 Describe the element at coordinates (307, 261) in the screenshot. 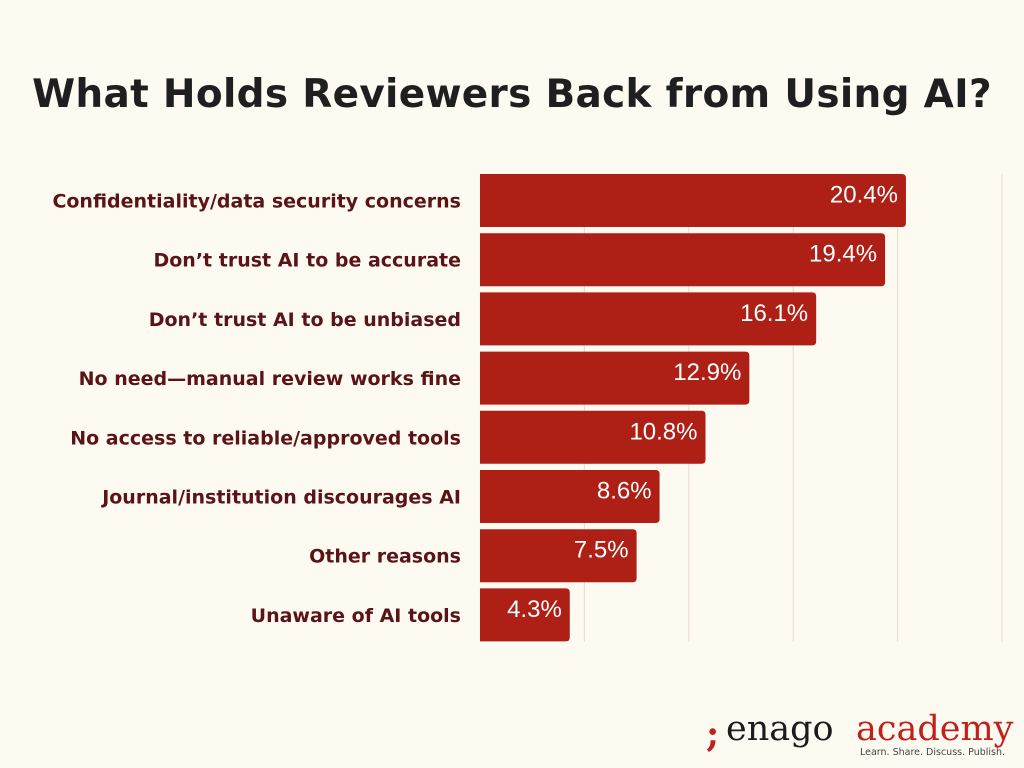

I see `category-label-2: Don’t trust AI to be accurate` at that location.